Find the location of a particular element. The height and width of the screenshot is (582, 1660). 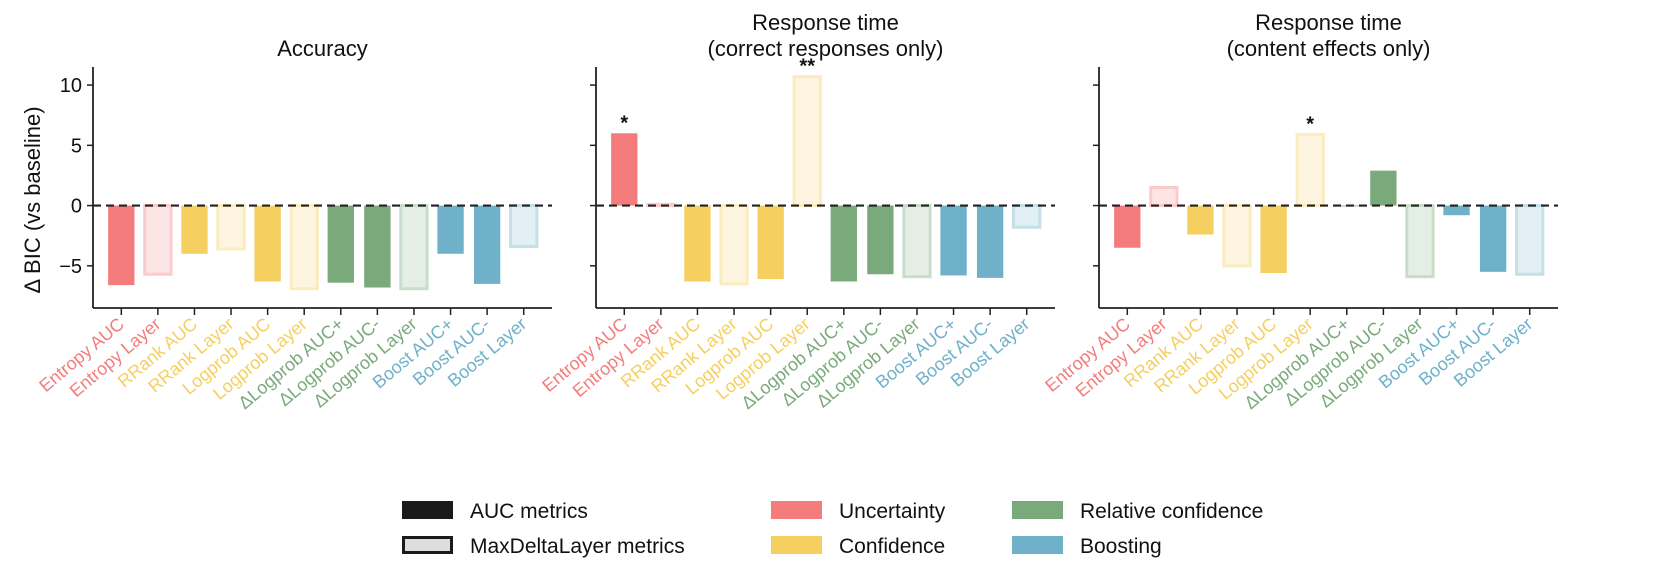

legend-label: MaxDeltaLayer metrics is located at coordinates (577, 546).